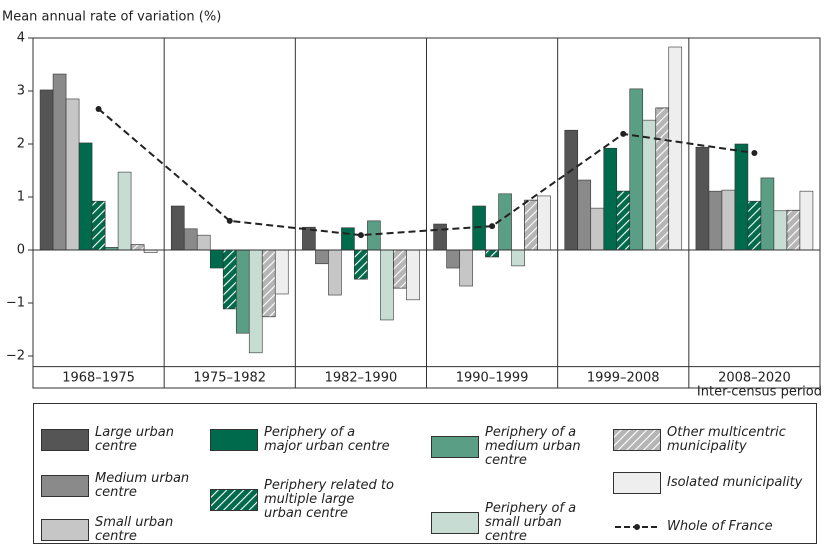 This screenshot has width=827, height=551. I want to click on legend-label: Large urban centre, so click(134, 439).